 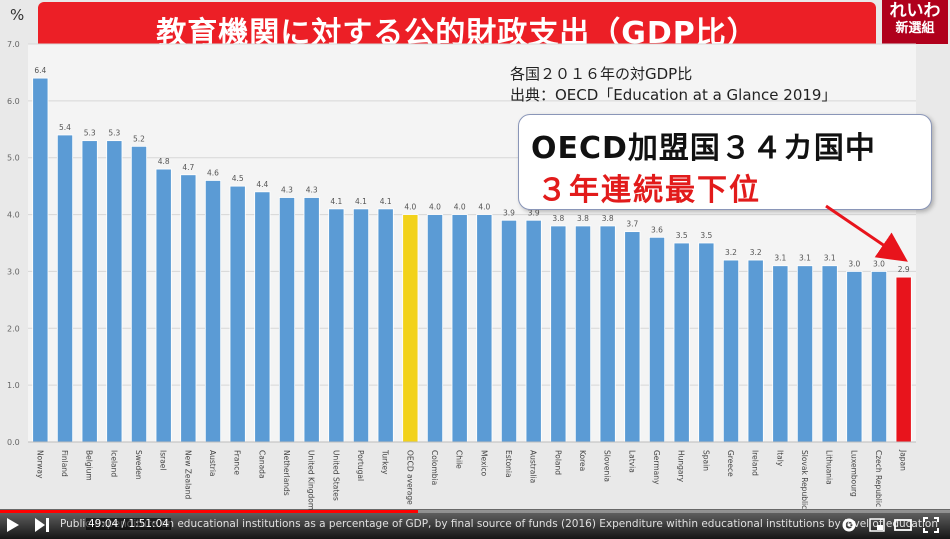 I want to click on callout-line2: ３年連続最下位, so click(x=649, y=190).